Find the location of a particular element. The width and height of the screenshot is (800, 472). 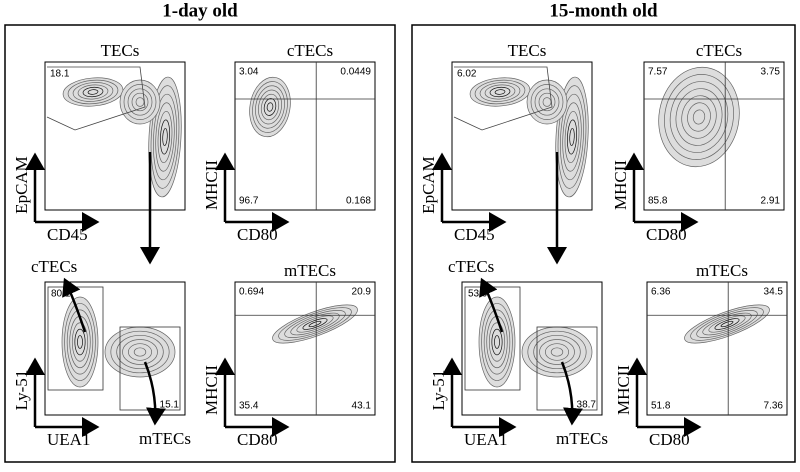

quadrant-value: 43.1 is located at coordinates (362, 406).